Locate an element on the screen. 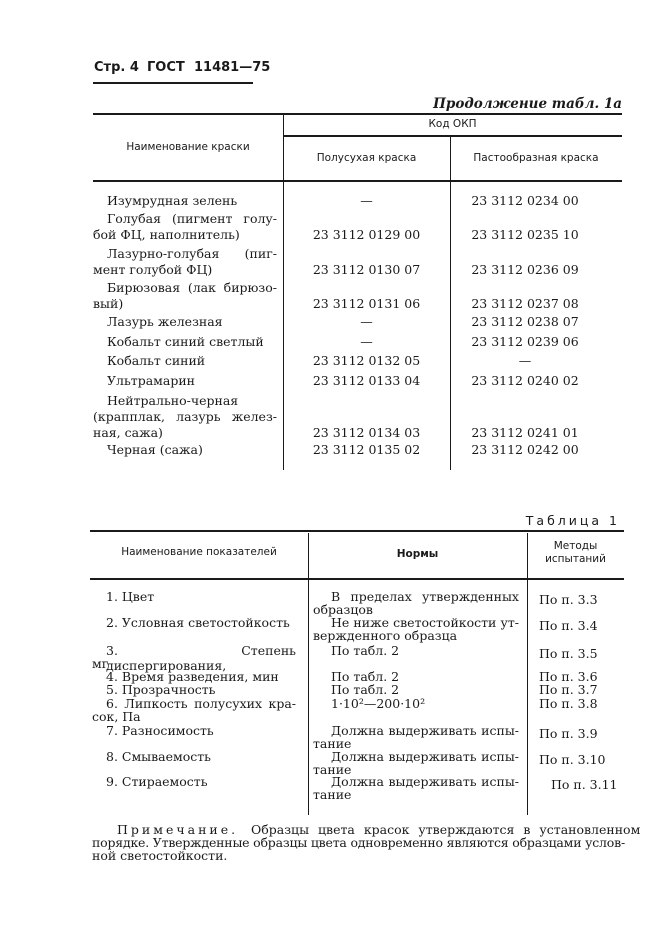 The height and width of the screenshot is (936, 666). standard-label: ГОСТ is located at coordinates (166, 67).